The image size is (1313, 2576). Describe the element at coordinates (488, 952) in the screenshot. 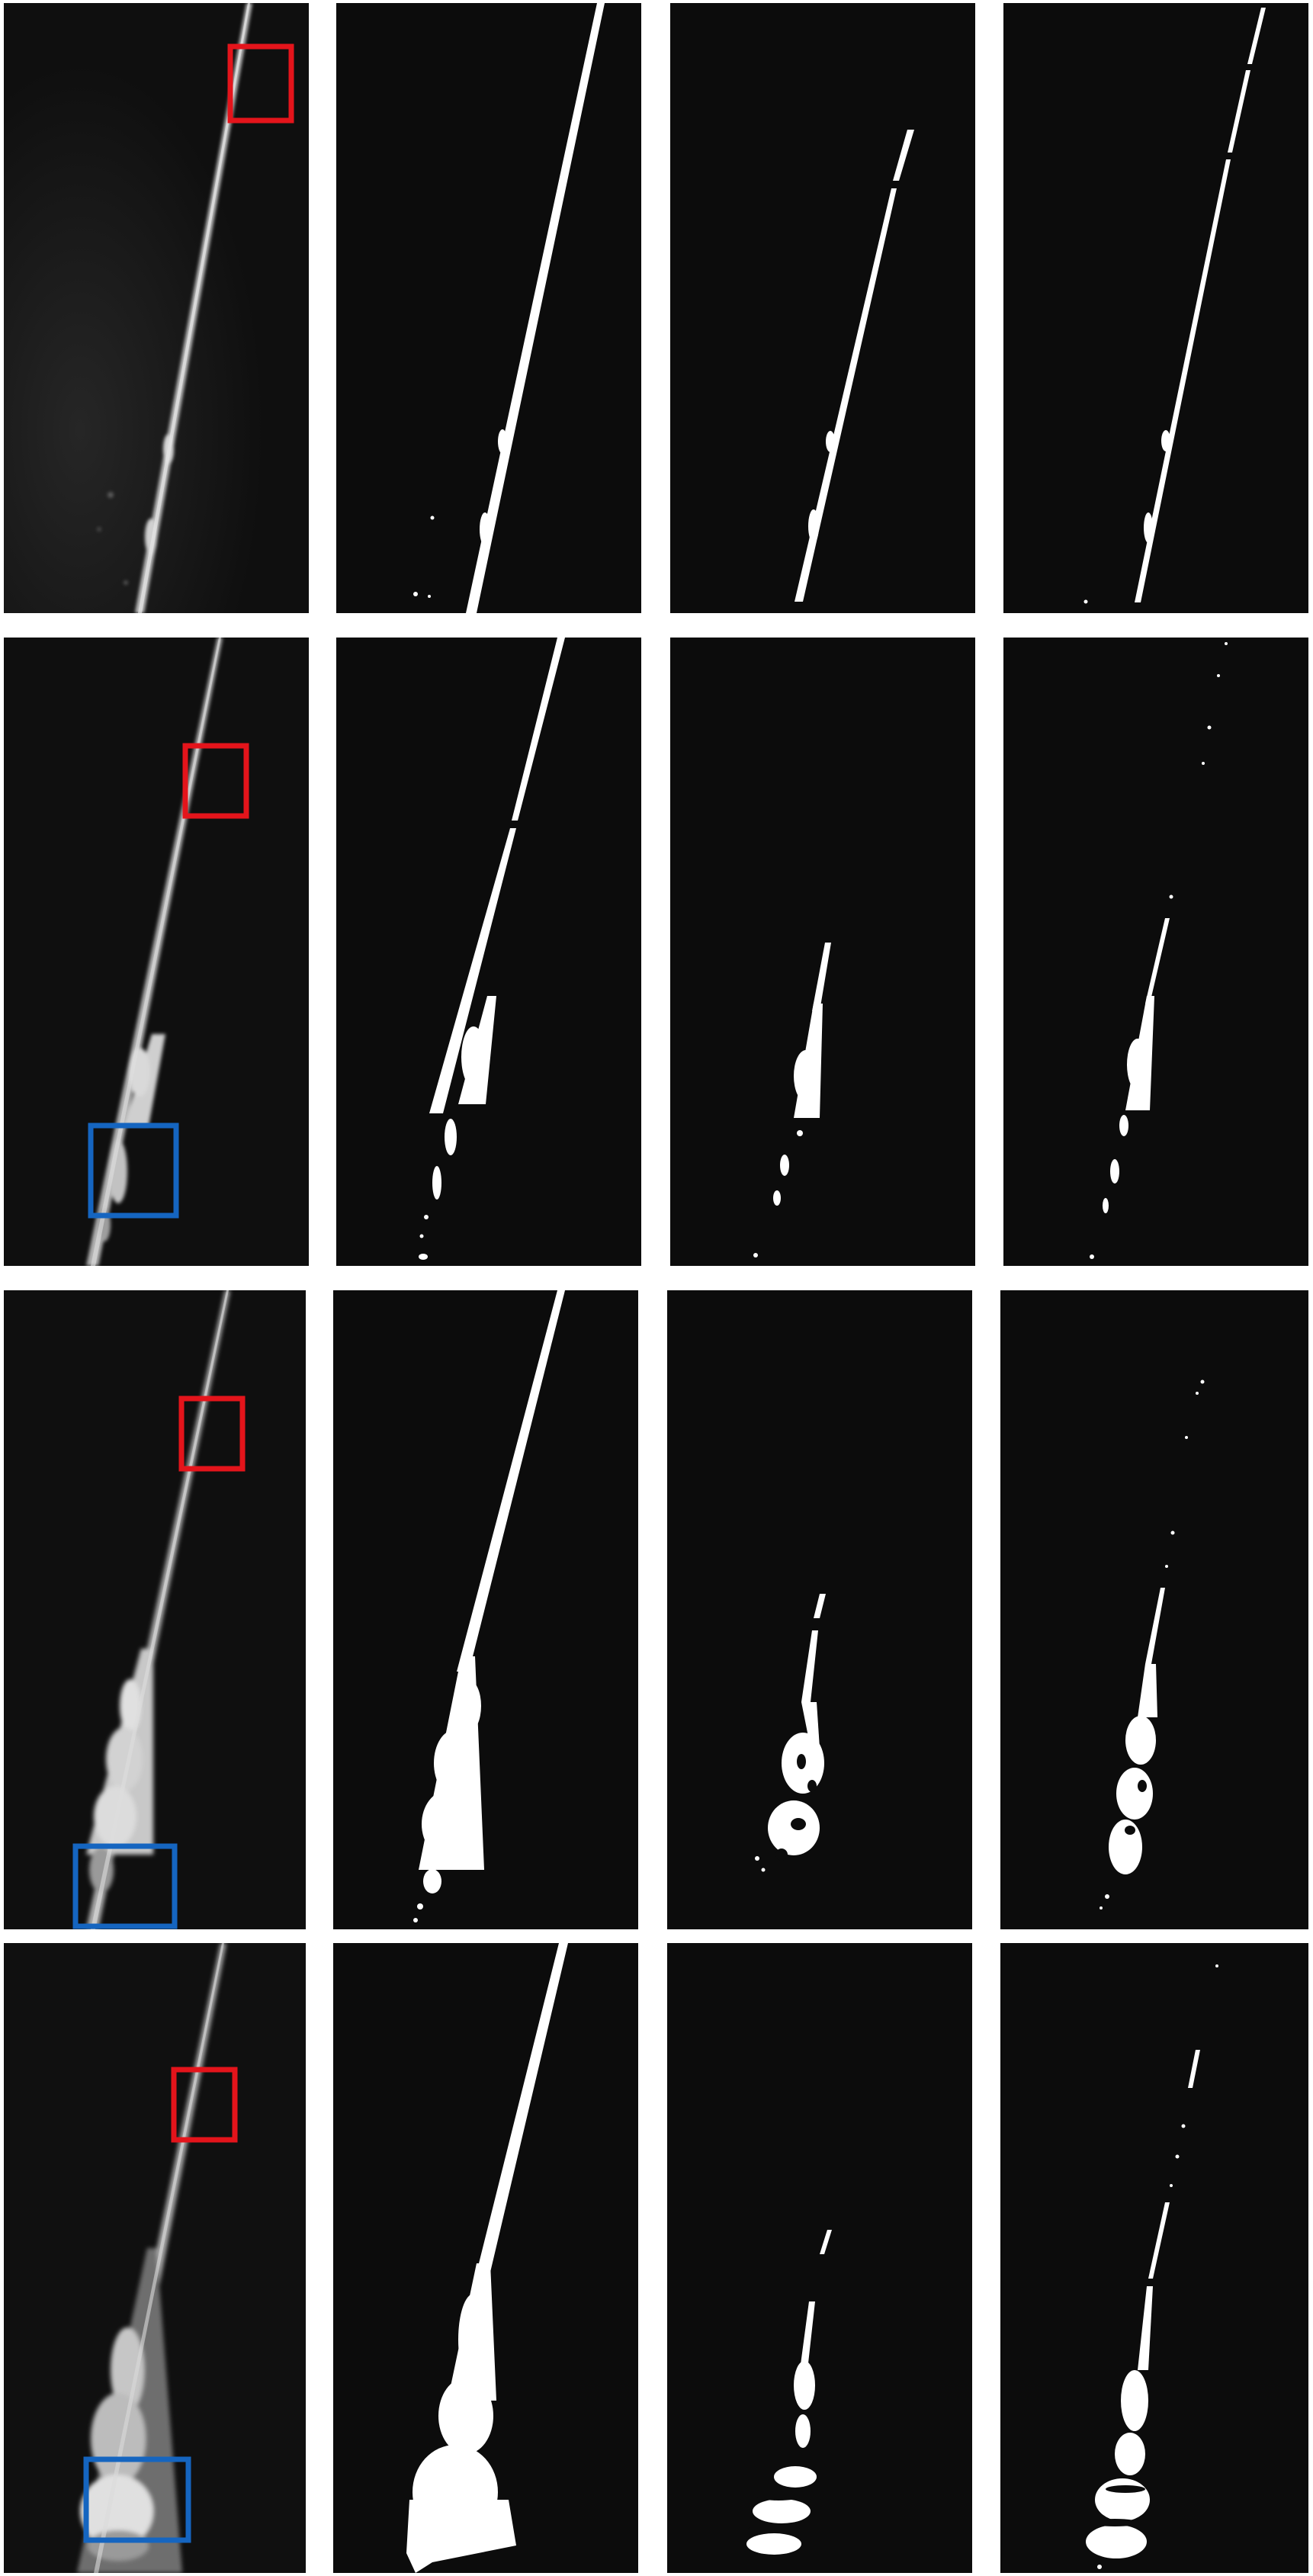

I see `row2-mask-a` at that location.